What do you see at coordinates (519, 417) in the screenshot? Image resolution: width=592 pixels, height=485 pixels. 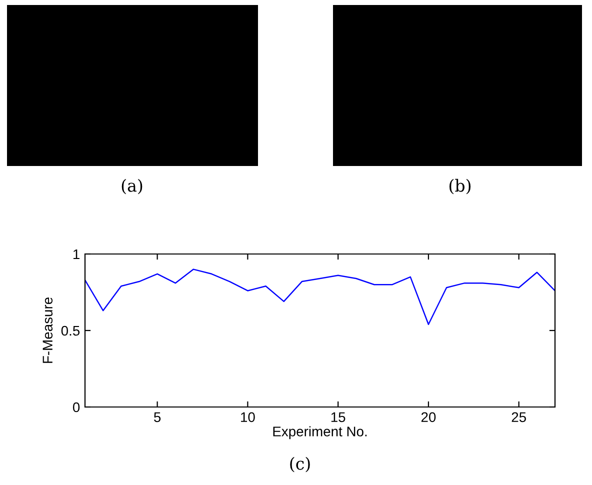 I see `x-tick-label: 25` at bounding box center [519, 417].